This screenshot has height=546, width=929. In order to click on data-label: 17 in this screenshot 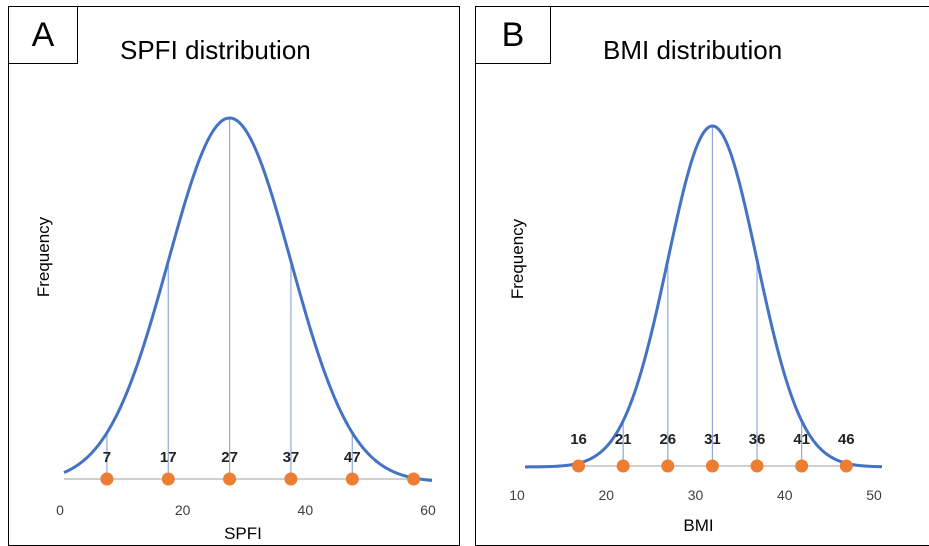, I will do `click(168, 457)`.